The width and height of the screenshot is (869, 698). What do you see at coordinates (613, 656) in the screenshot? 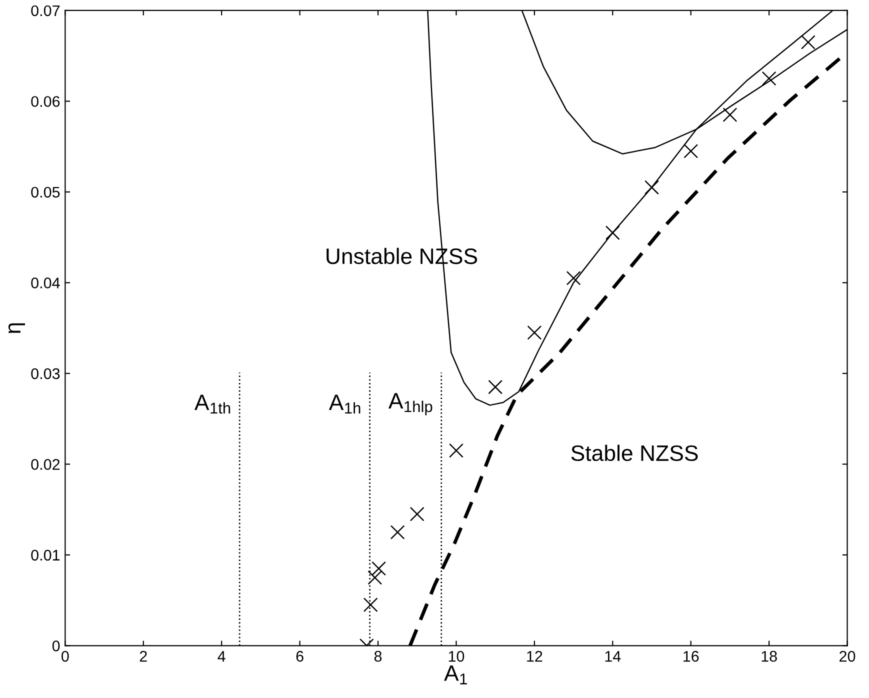
I see `x-tick-label: 14` at bounding box center [613, 656].